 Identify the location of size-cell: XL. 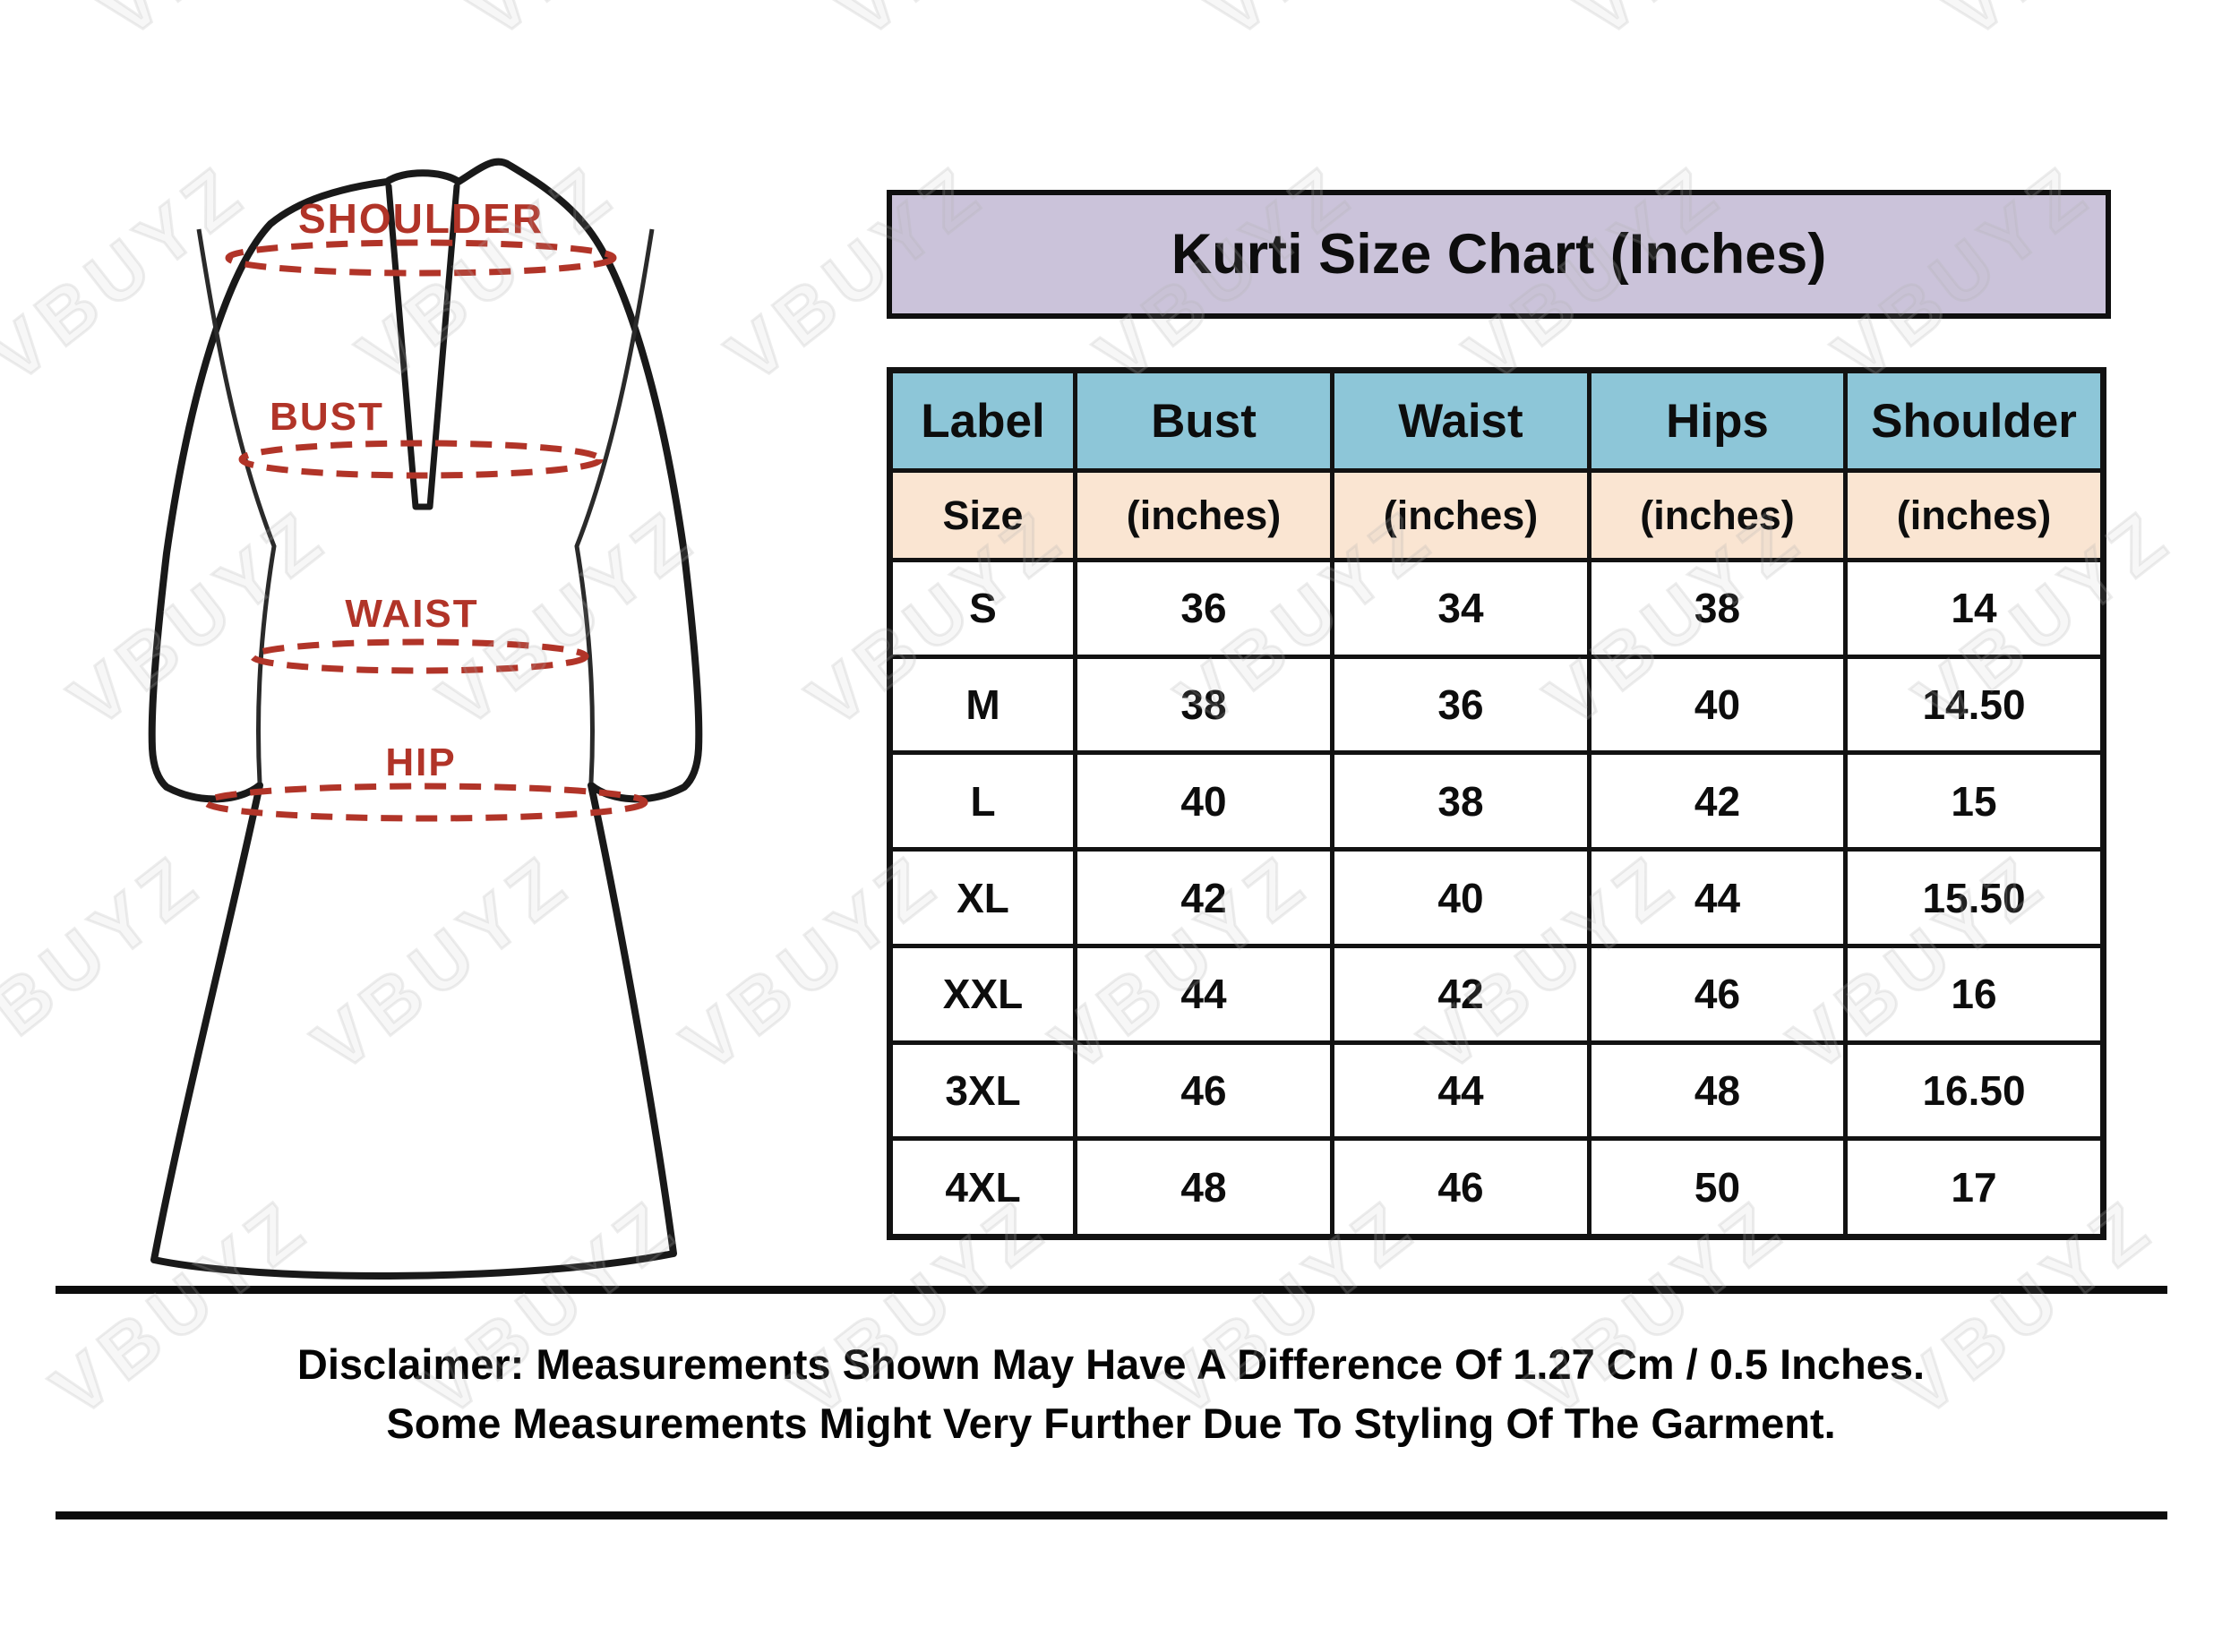
(983, 897).